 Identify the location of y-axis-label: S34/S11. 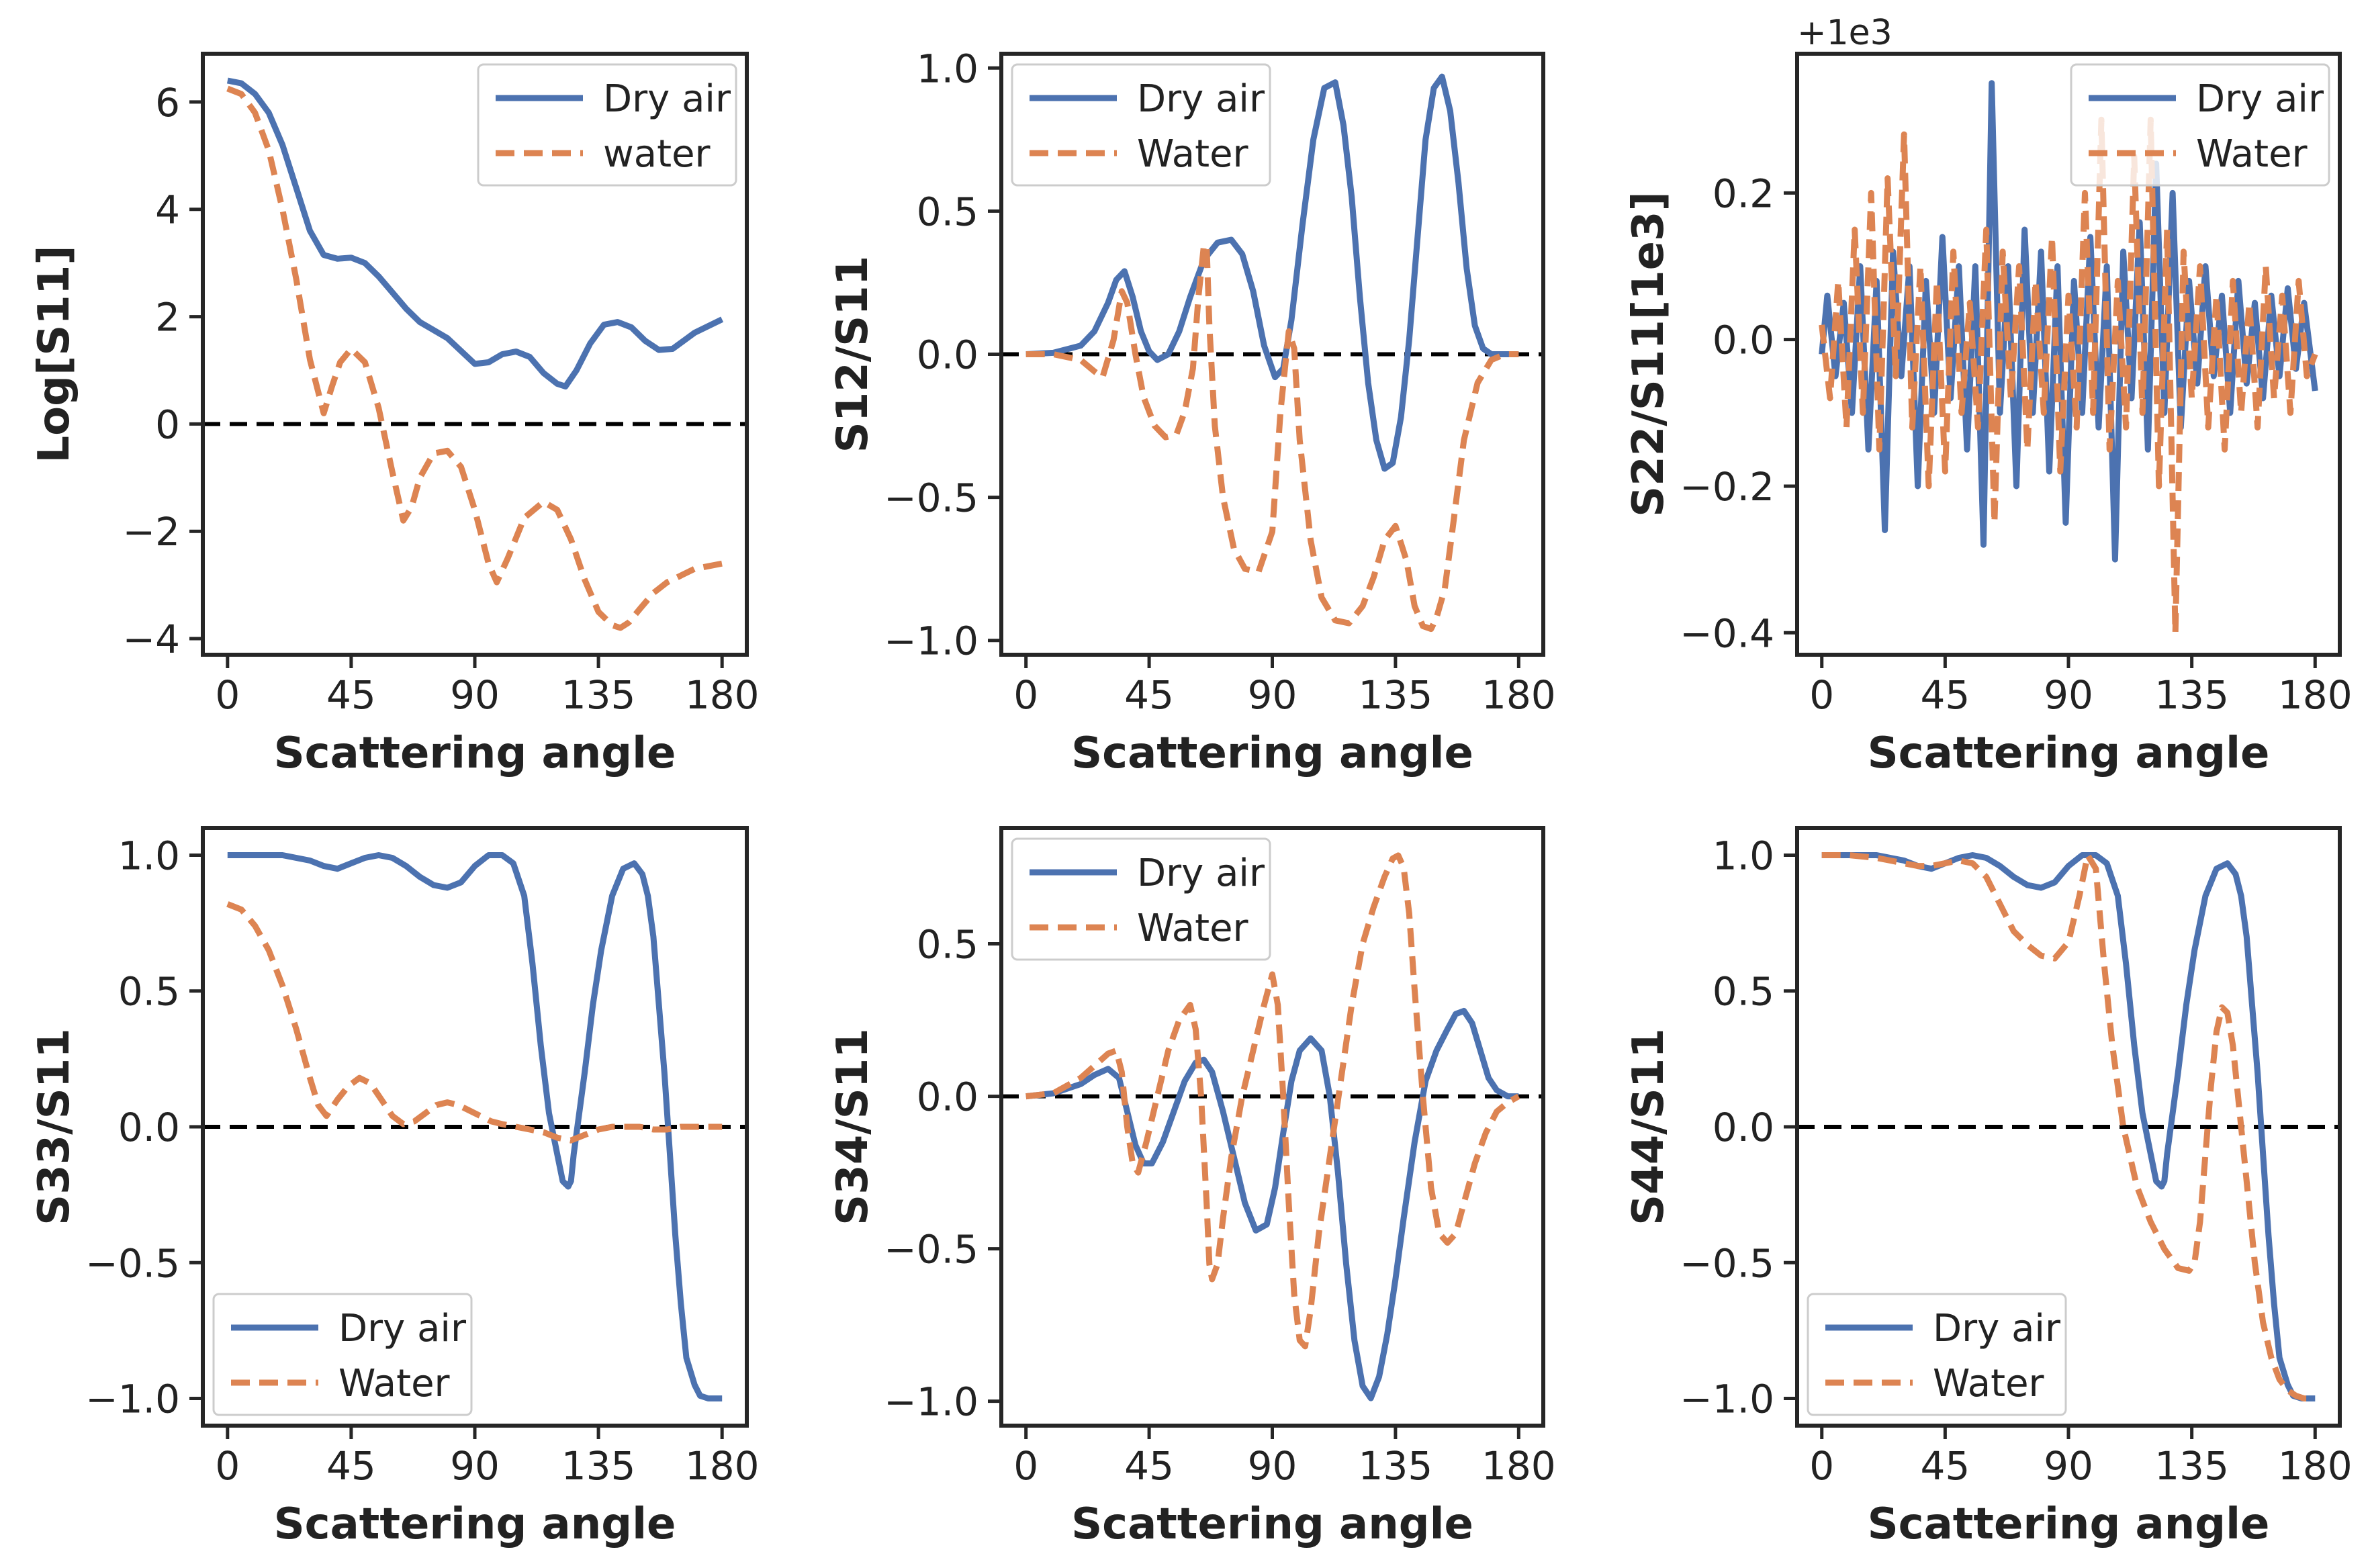
(853, 1127).